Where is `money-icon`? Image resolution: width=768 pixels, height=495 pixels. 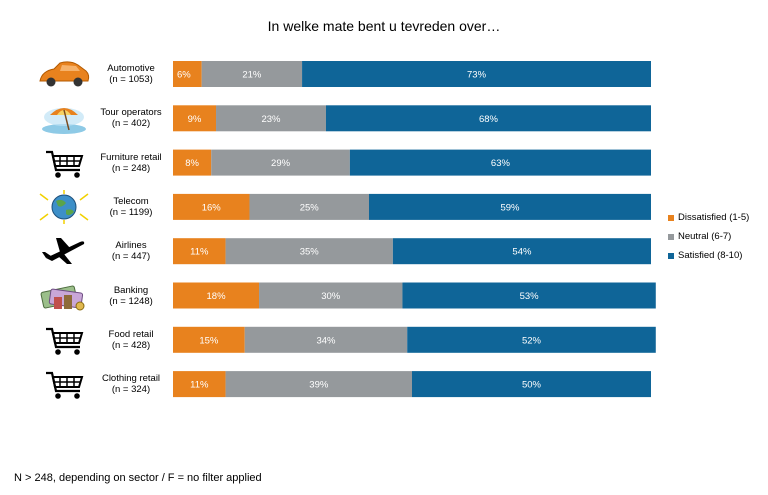 money-icon is located at coordinates (64, 296).